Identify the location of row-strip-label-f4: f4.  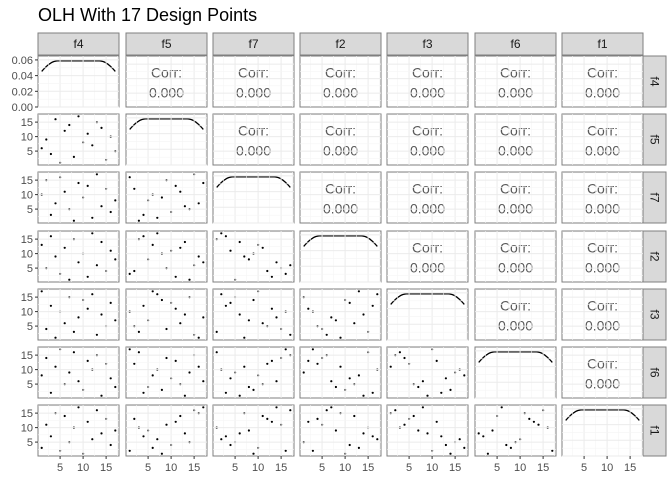
(655, 81).